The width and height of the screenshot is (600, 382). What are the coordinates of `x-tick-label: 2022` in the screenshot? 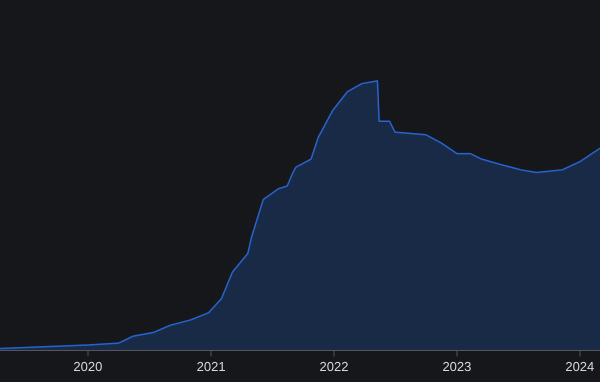 It's located at (334, 366).